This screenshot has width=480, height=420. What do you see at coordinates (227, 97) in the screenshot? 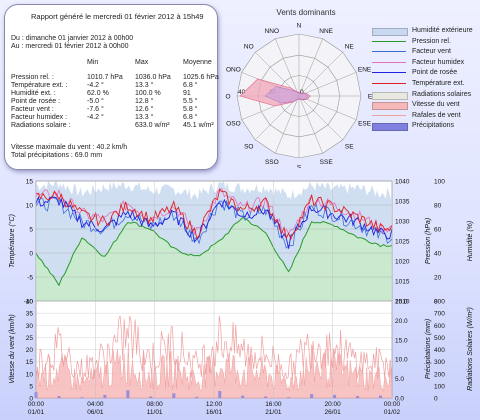
I see `rose-direction-label: O` at bounding box center [227, 97].